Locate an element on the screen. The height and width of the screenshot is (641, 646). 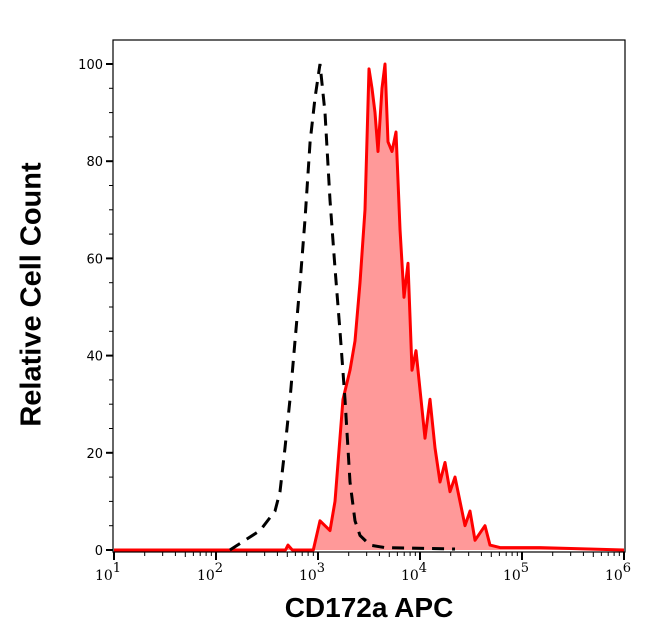
y-tick-label: 100 is located at coordinates (90, 65).